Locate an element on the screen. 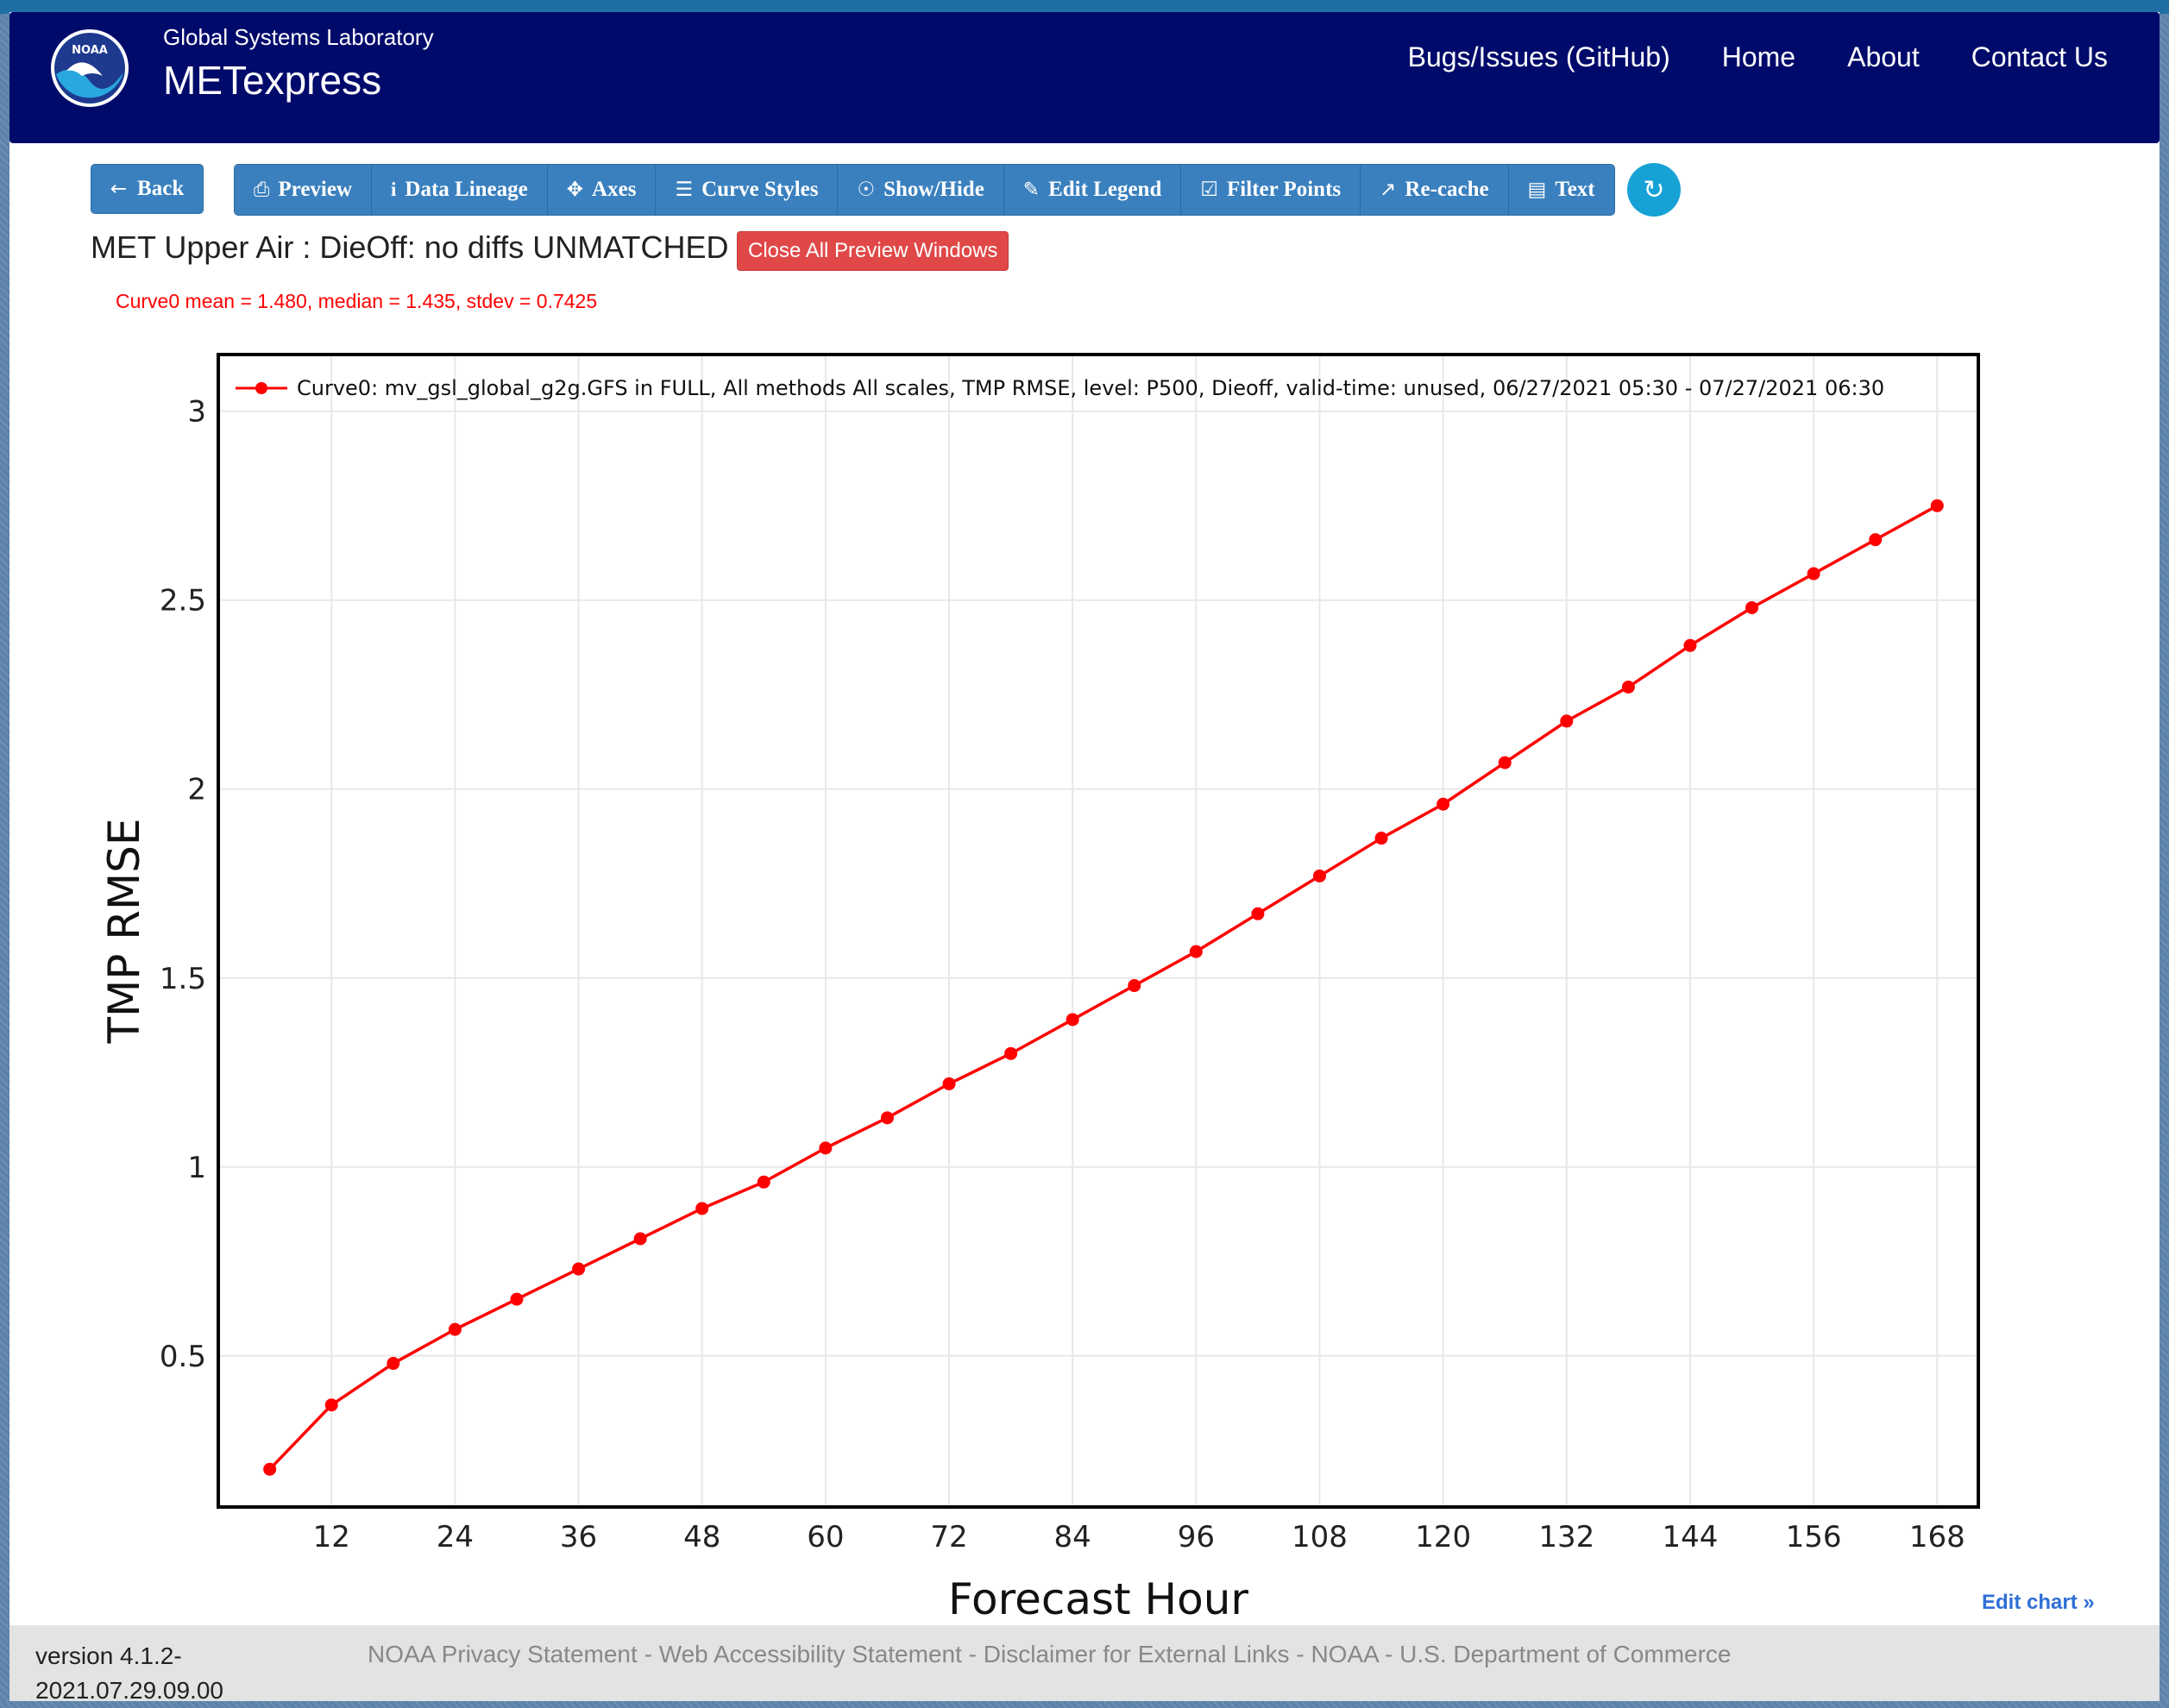 This screenshot has height=1708, width=2169. back-label: Back is located at coordinates (161, 188).